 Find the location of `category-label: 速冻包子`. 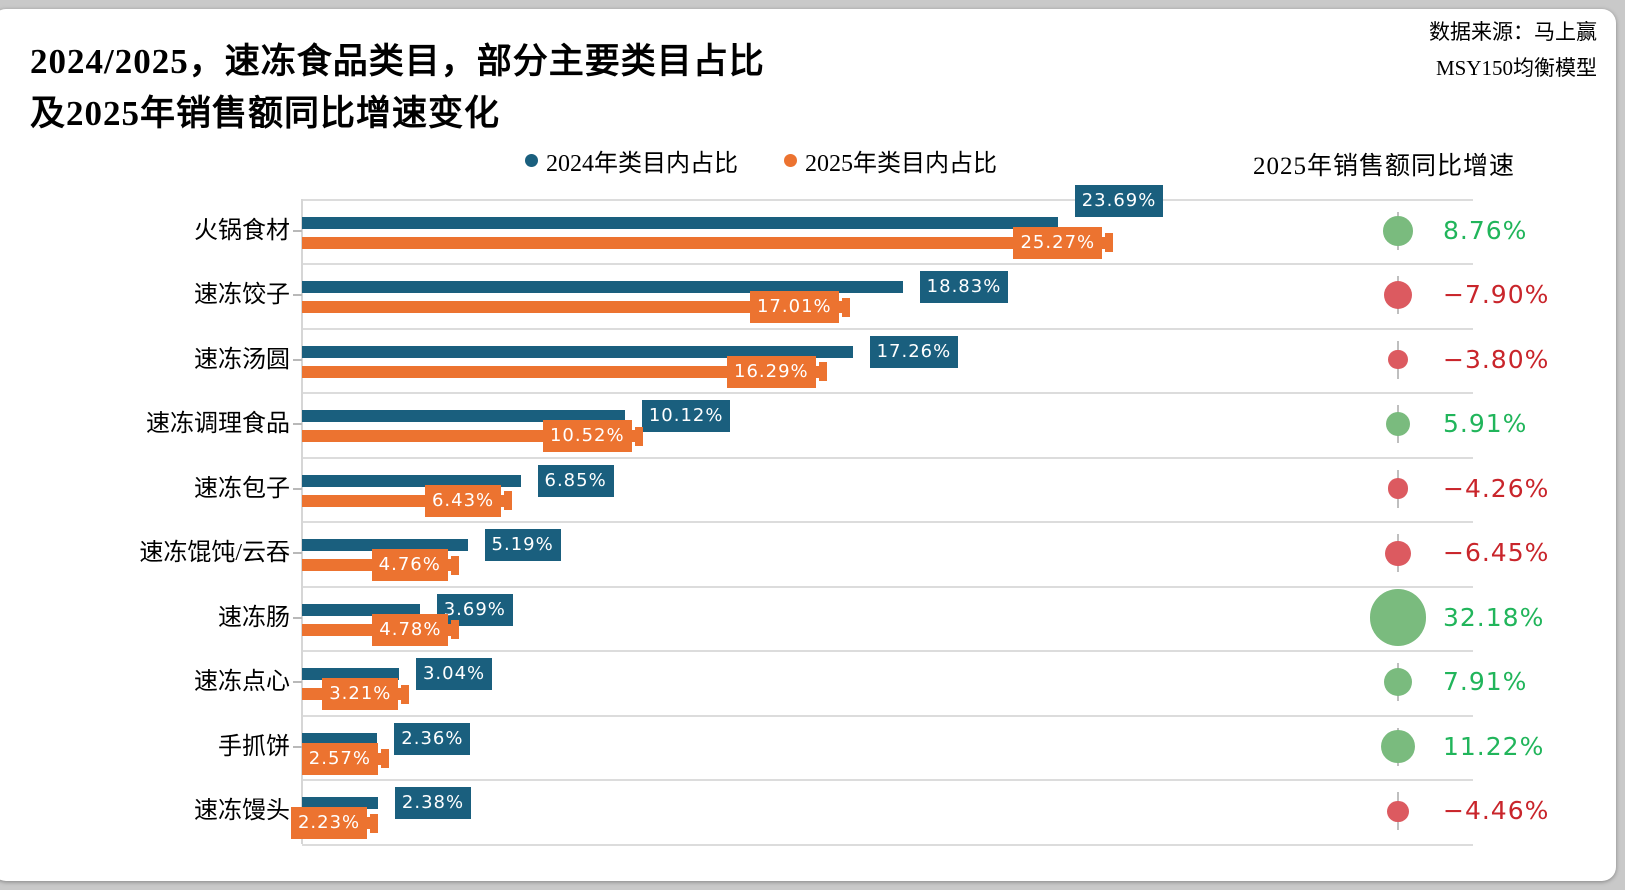

category-label: 速冻包子 is located at coordinates (242, 488).